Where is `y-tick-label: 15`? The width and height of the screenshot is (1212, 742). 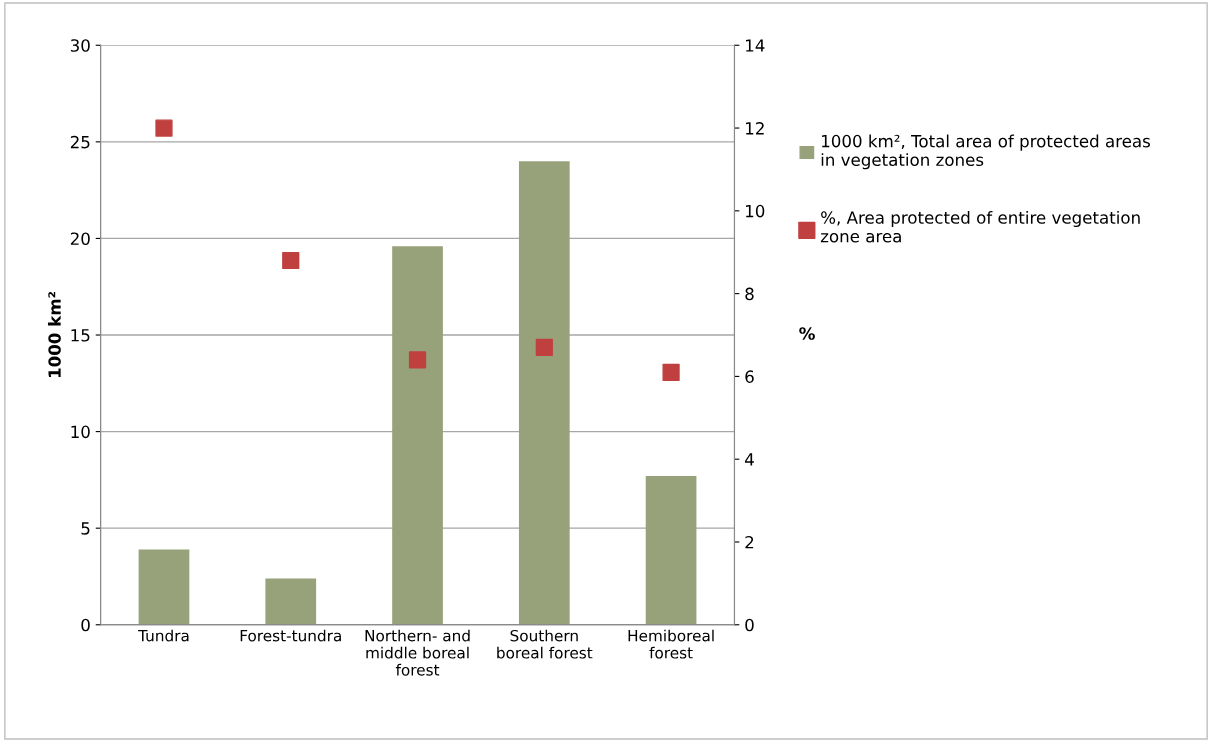 y-tick-label: 15 is located at coordinates (80, 335).